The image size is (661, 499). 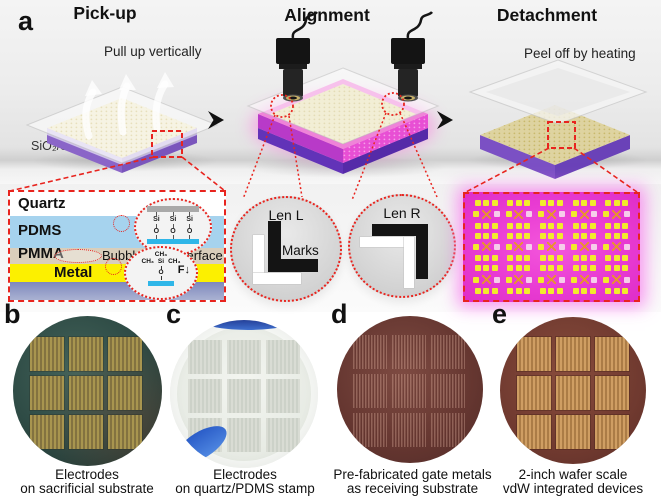 What do you see at coordinates (339, 314) in the screenshot?
I see `panel-d-label: d` at bounding box center [339, 314].